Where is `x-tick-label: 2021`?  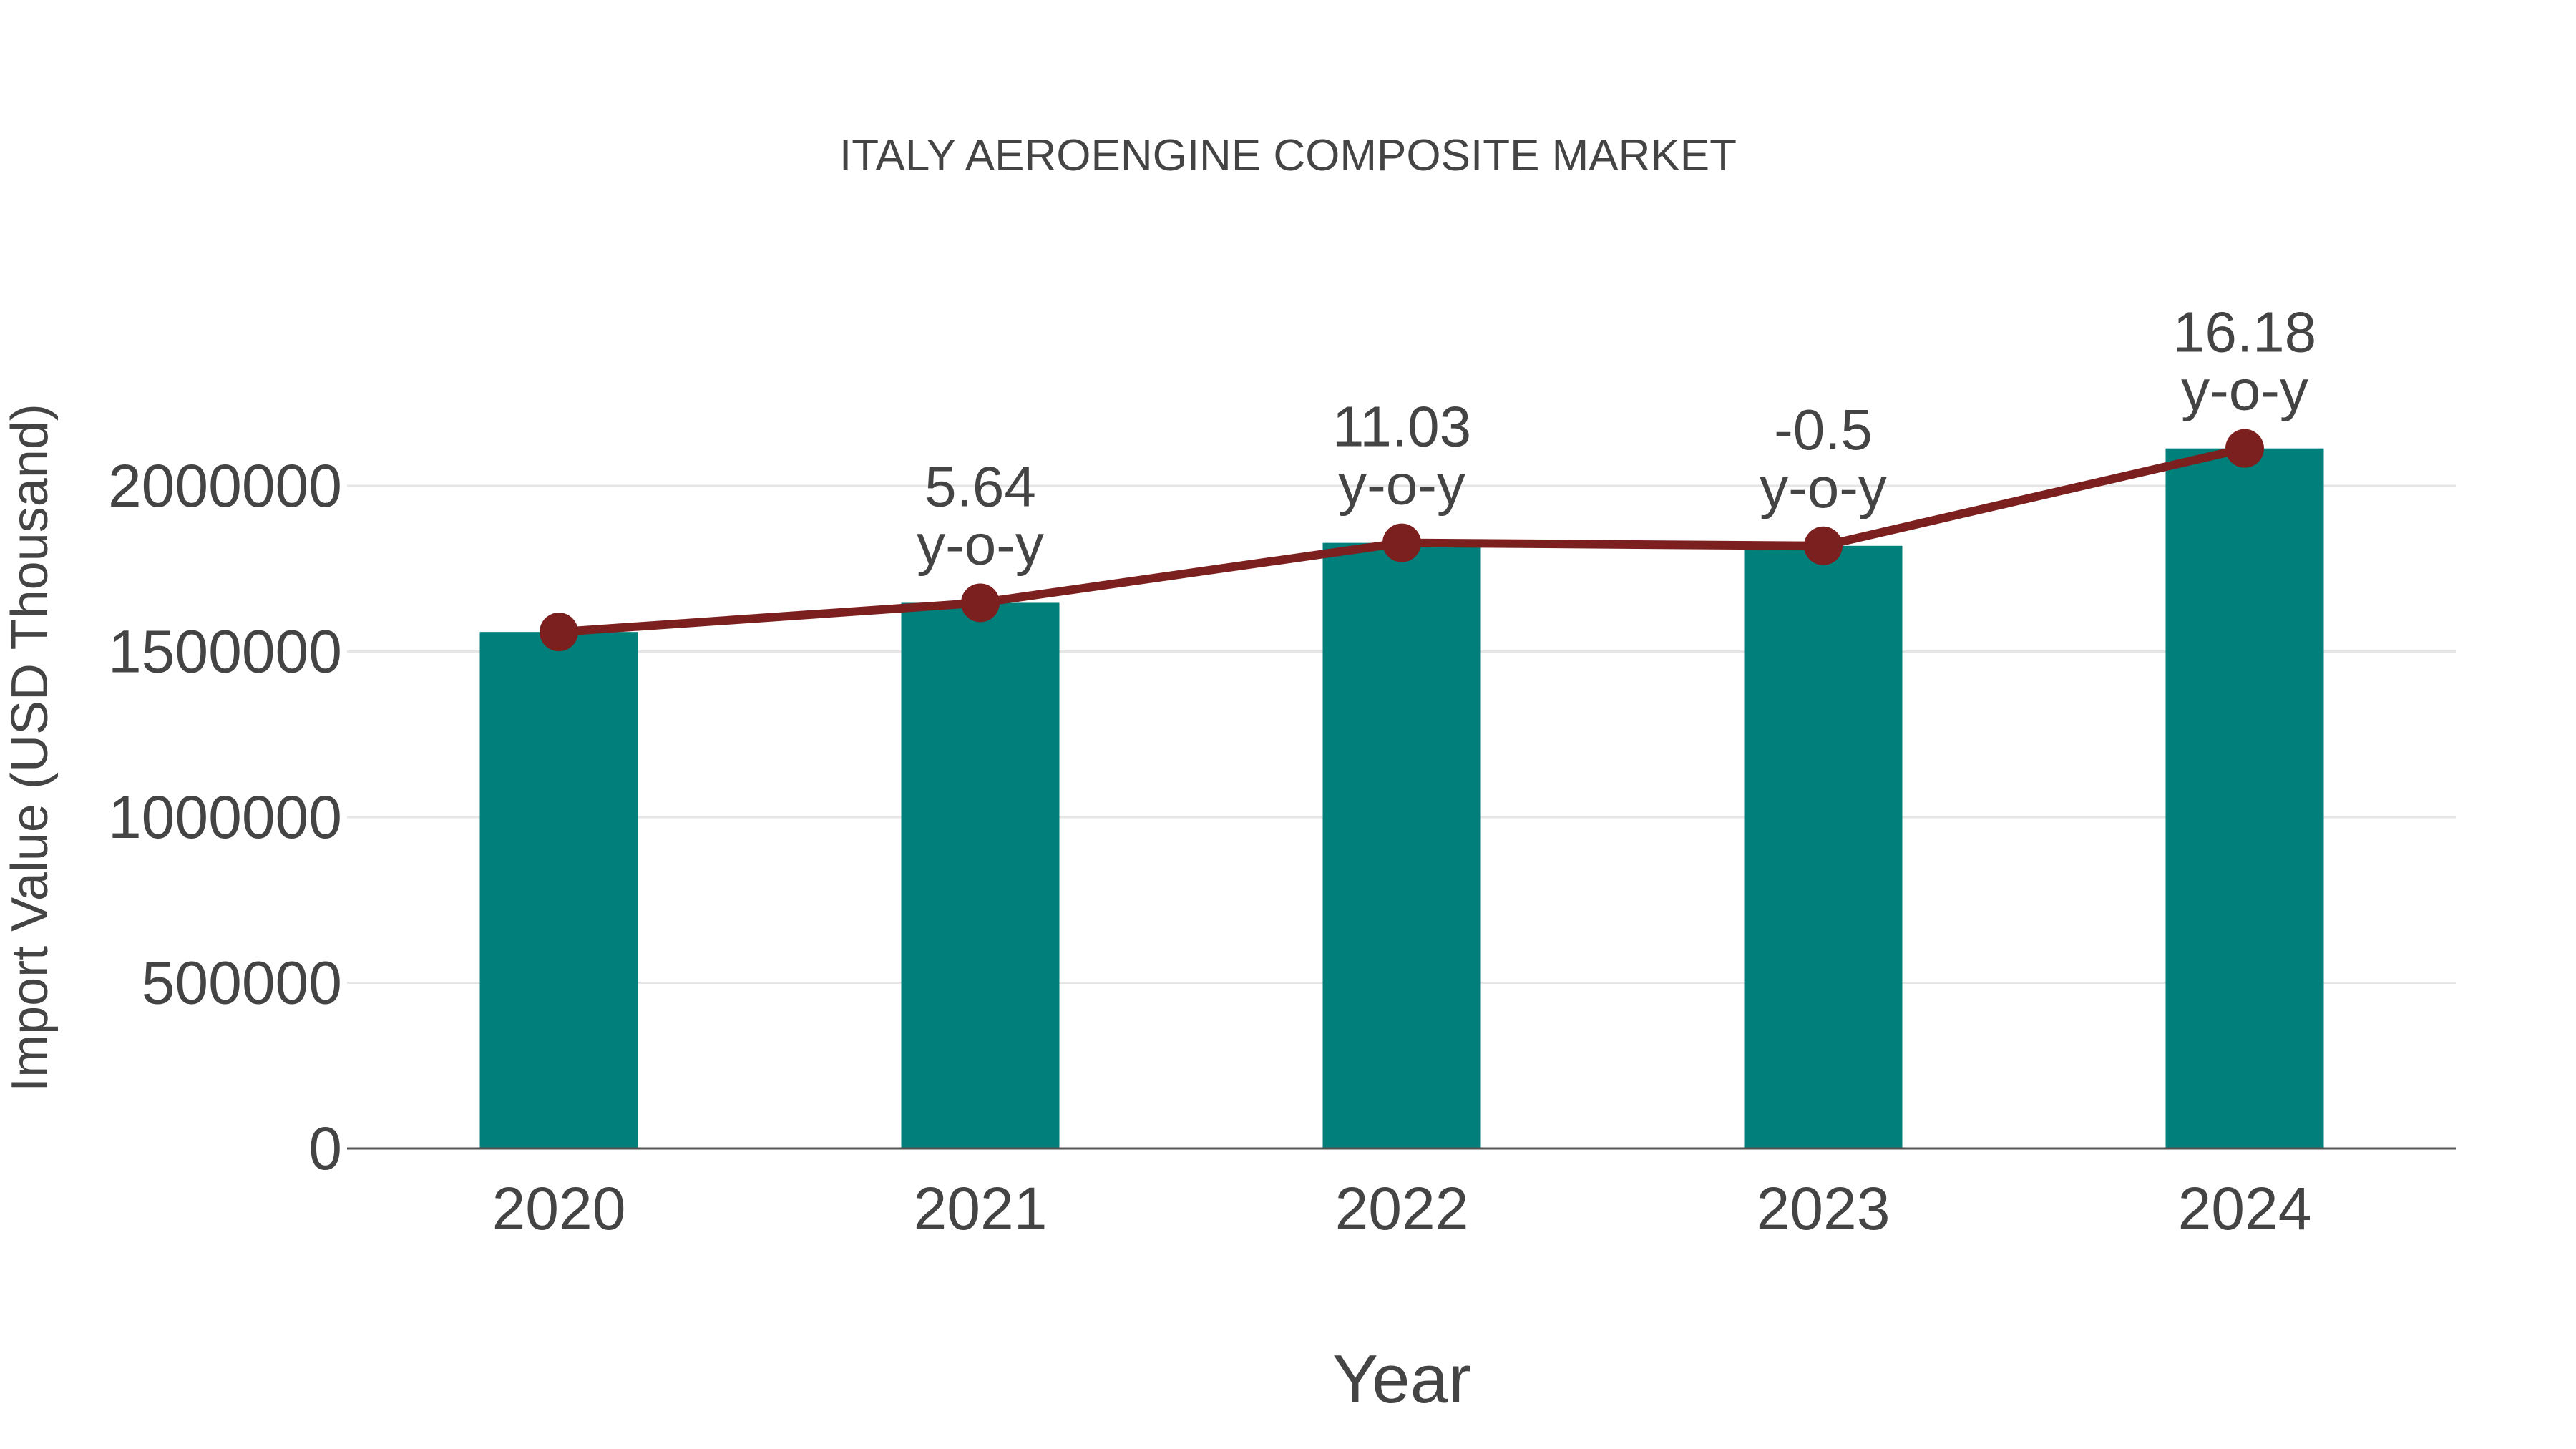
x-tick-label: 2021 is located at coordinates (981, 1208).